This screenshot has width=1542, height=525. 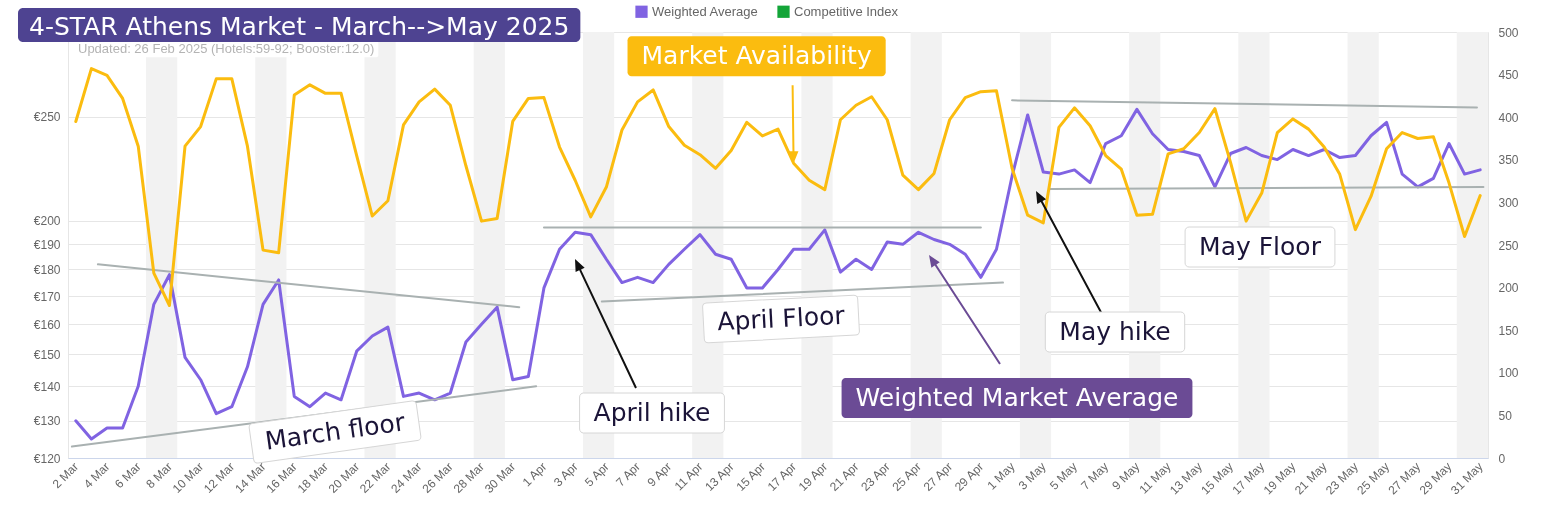 I want to click on annotation: March floor, so click(x=335, y=431).